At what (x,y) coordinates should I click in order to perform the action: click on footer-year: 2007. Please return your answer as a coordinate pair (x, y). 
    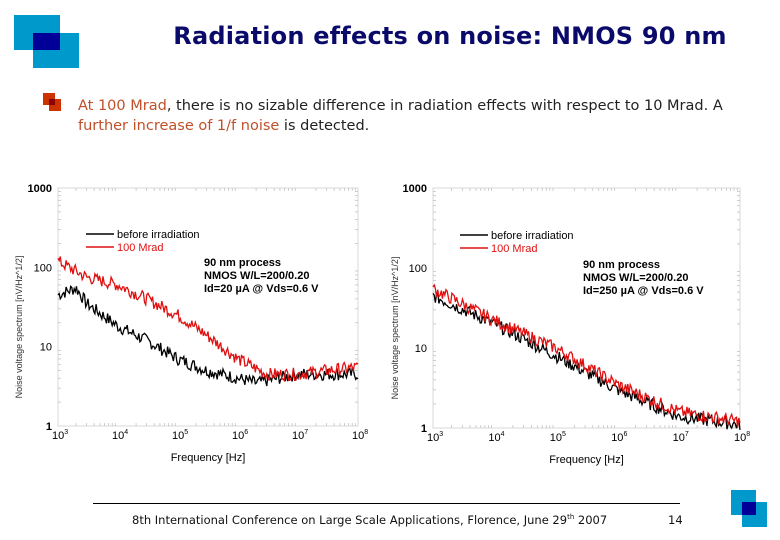
    Looking at the image, I should click on (591, 520).